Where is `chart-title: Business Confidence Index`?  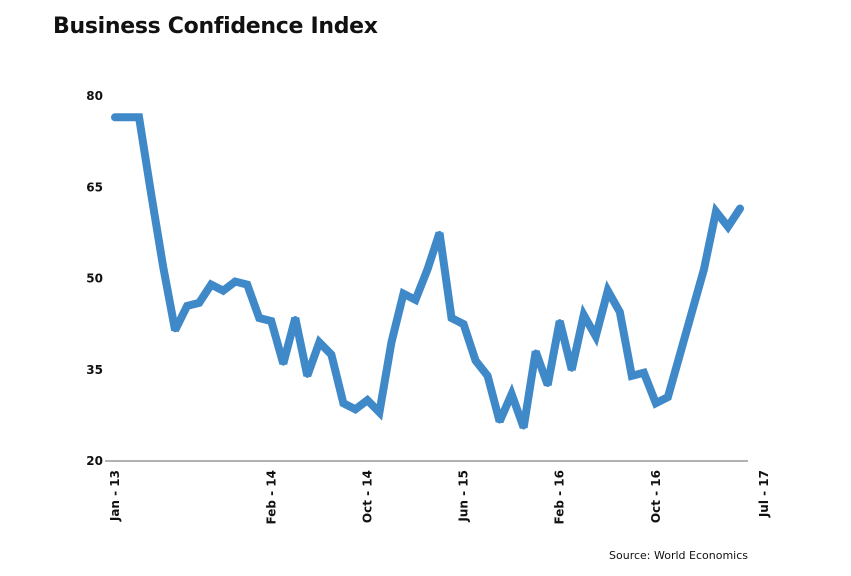 chart-title: Business Confidence Index is located at coordinates (215, 26).